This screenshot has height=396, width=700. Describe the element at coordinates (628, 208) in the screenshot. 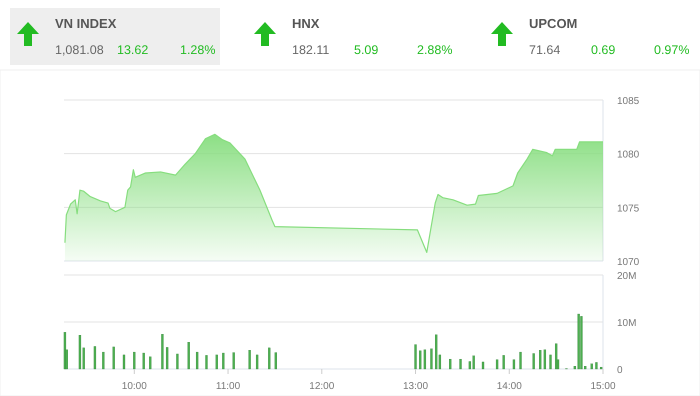

I see `y-tick-label: 1075` at that location.